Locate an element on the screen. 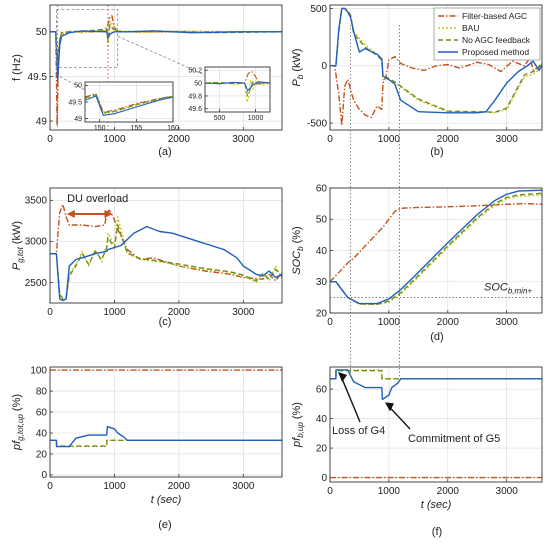 The image size is (550, 545). y-tick-label: 2500 is located at coordinates (36, 283).